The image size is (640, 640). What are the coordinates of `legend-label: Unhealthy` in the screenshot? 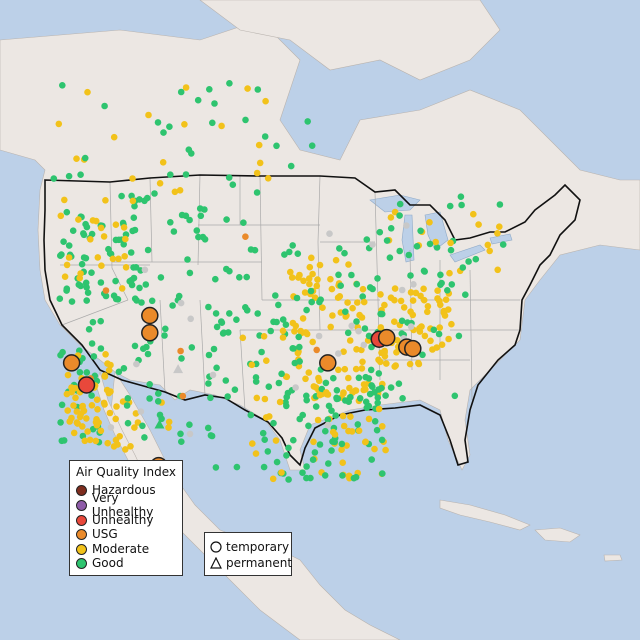 It's located at (123, 520).